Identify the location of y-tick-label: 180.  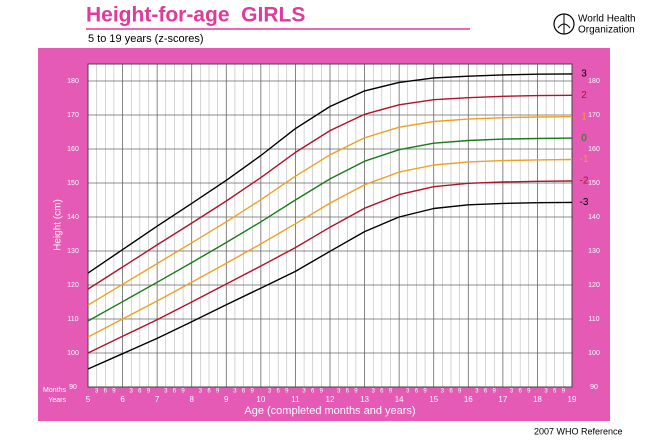
(73, 81).